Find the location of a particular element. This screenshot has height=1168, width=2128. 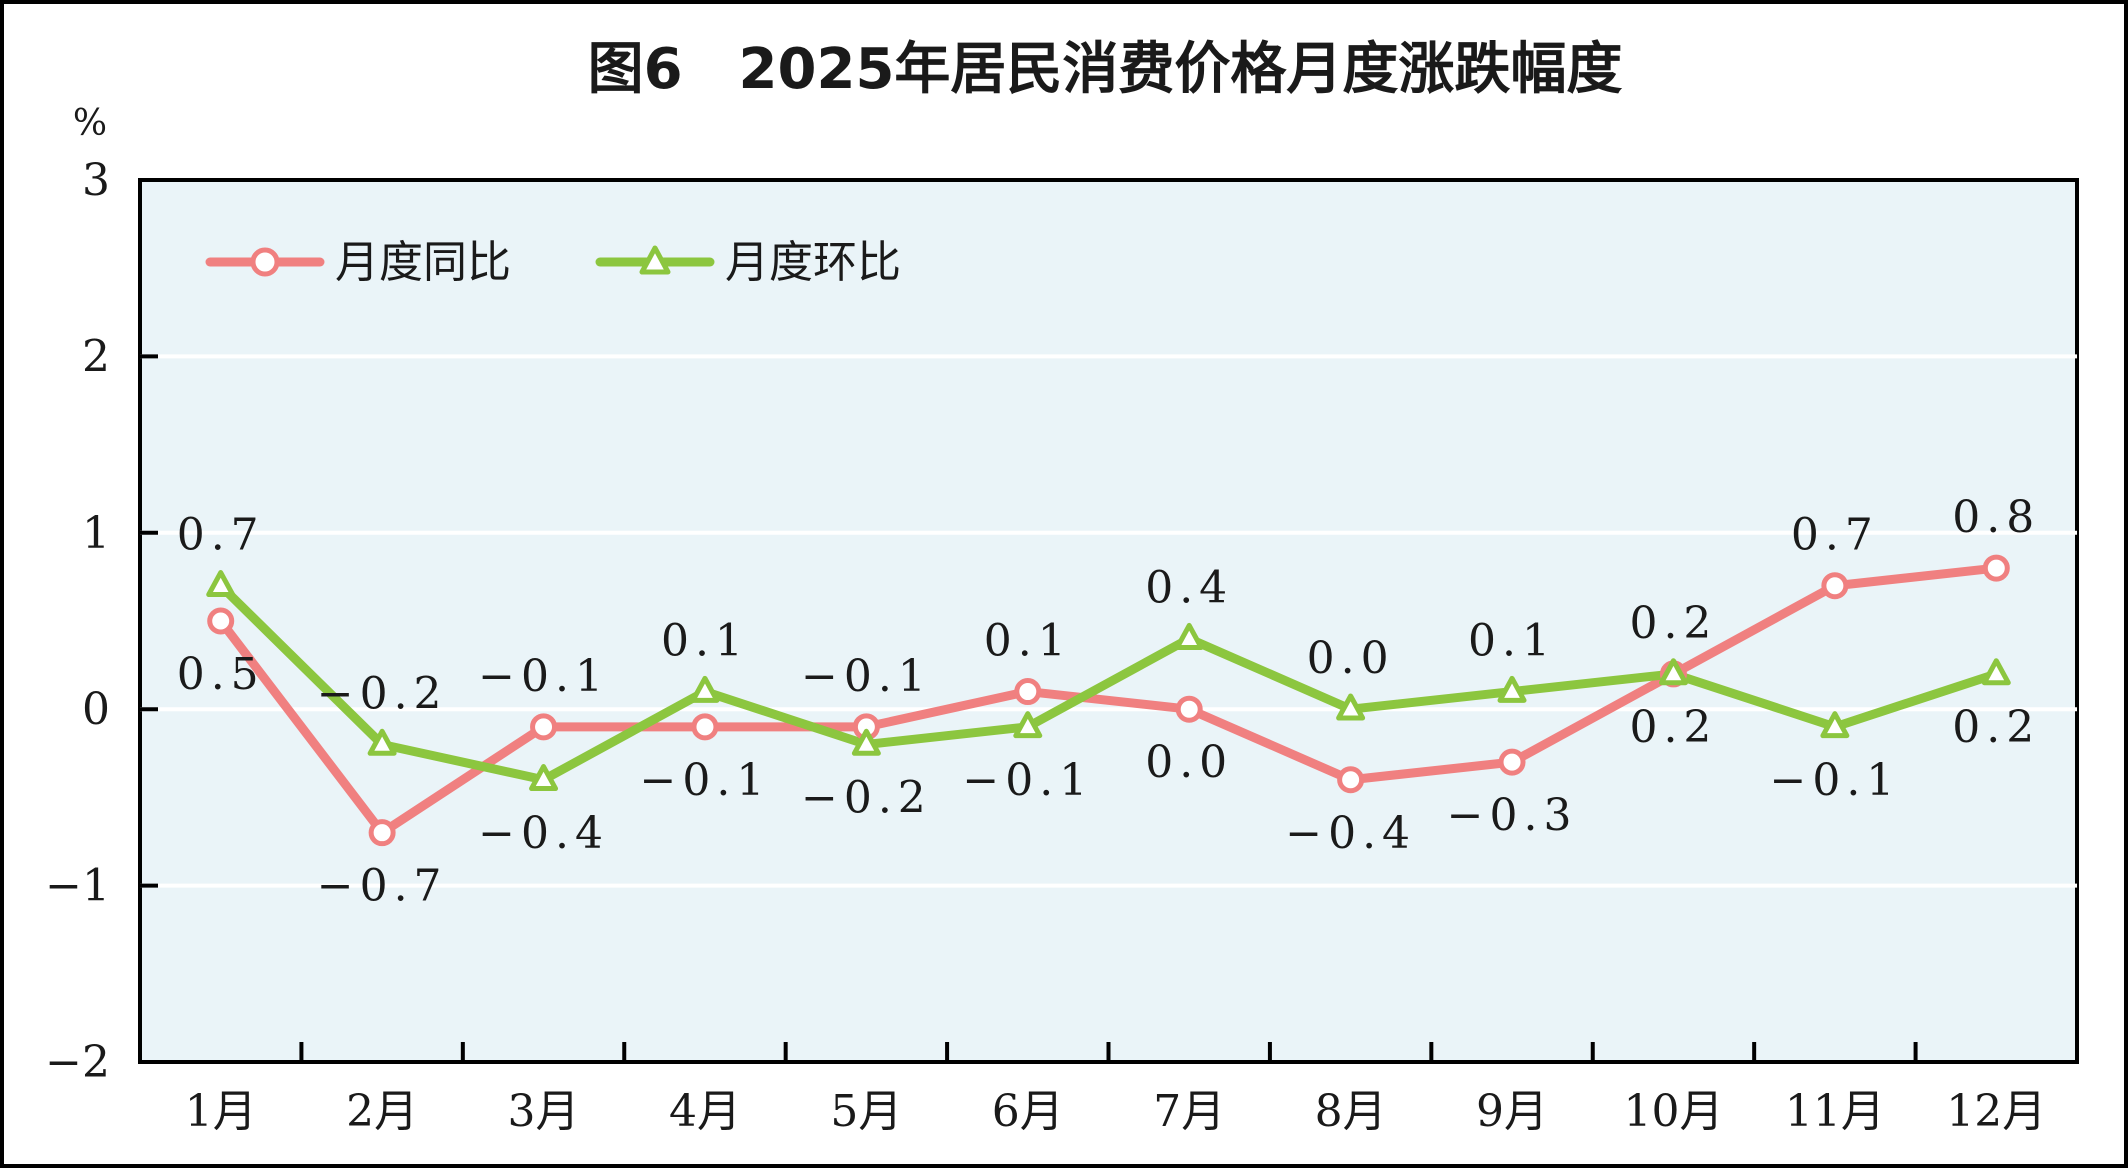

y-tick-label: 3 is located at coordinates (96, 180).